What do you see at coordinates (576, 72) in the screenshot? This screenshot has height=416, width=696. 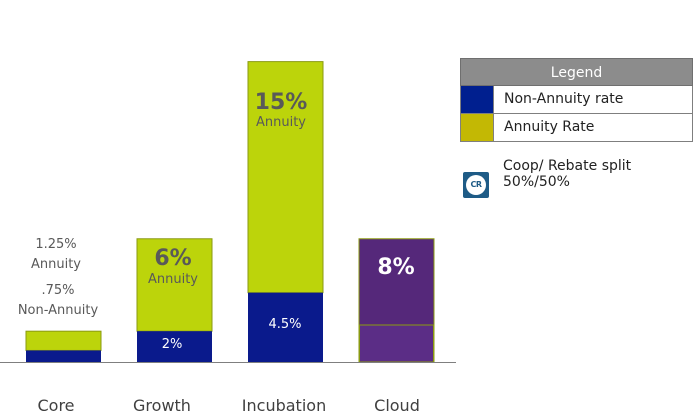 I see `legend-title: Legend` at bounding box center [576, 72].